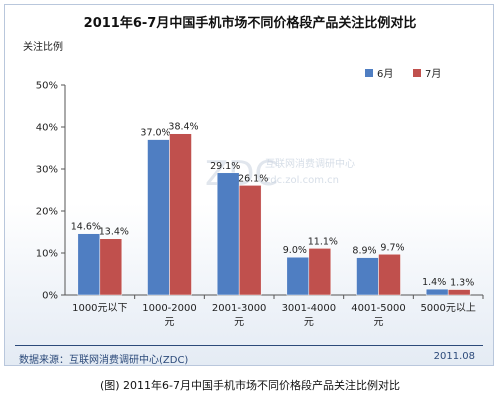 This screenshot has height=403, width=500. I want to click on y-axis-label: 关注比例, so click(43, 46).